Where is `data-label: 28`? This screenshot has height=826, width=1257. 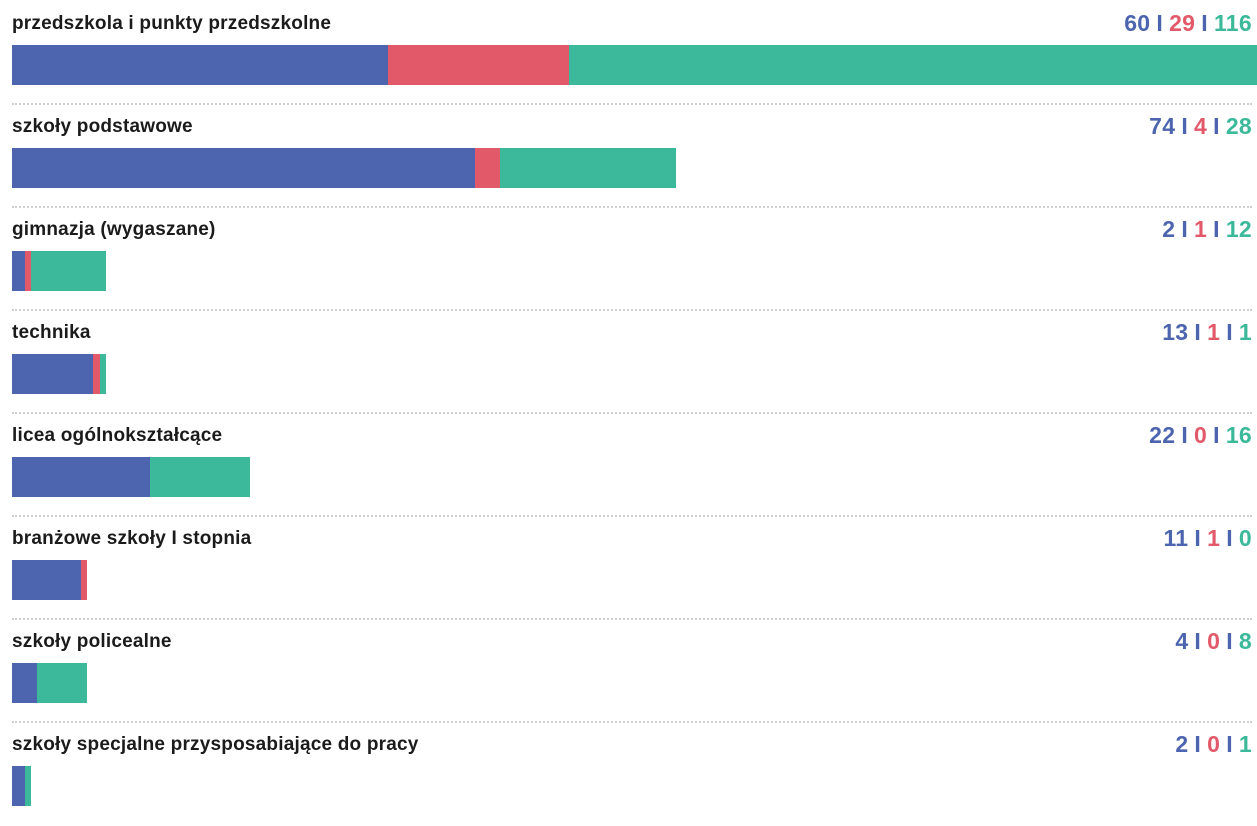
data-label: 28 is located at coordinates (1238, 126).